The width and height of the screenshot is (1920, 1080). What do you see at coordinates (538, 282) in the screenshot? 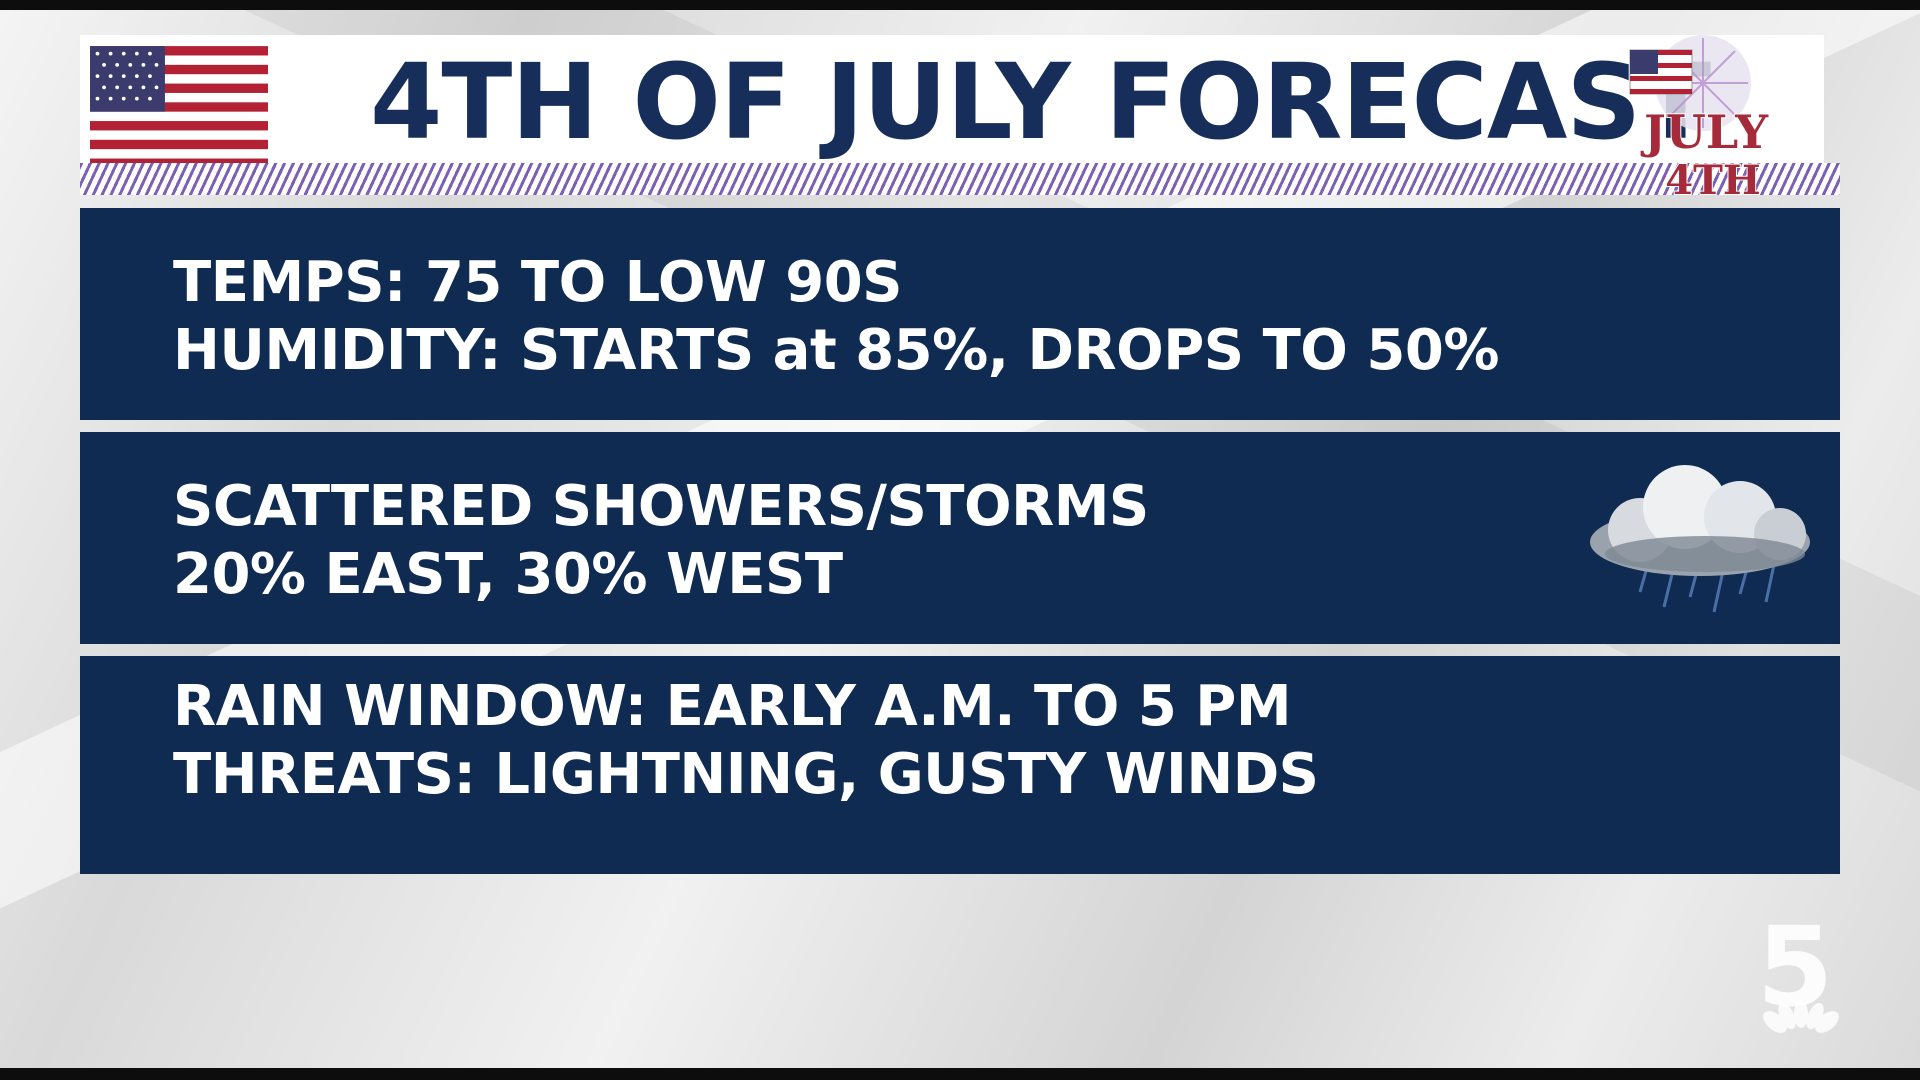
I see `temps-line: TEMPS: 75 TO LOW 90S` at bounding box center [538, 282].